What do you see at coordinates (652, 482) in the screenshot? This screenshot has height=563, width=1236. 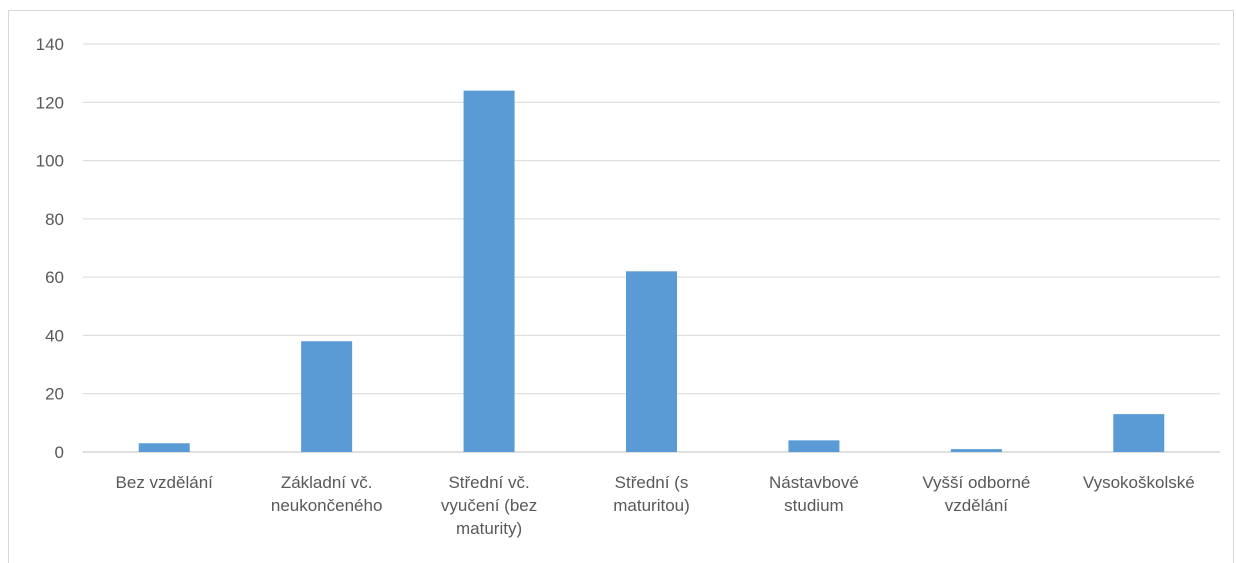 I see `x-category-label: Střední (s` at bounding box center [652, 482].